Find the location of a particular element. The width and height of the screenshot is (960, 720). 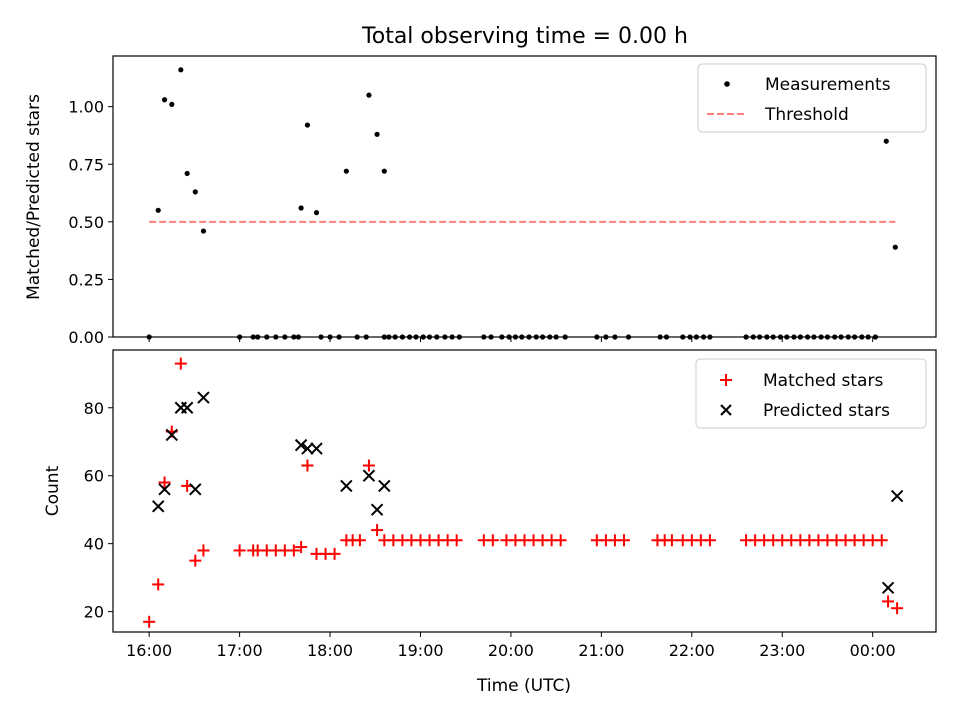

bottom-legend-box is located at coordinates (811, 393).